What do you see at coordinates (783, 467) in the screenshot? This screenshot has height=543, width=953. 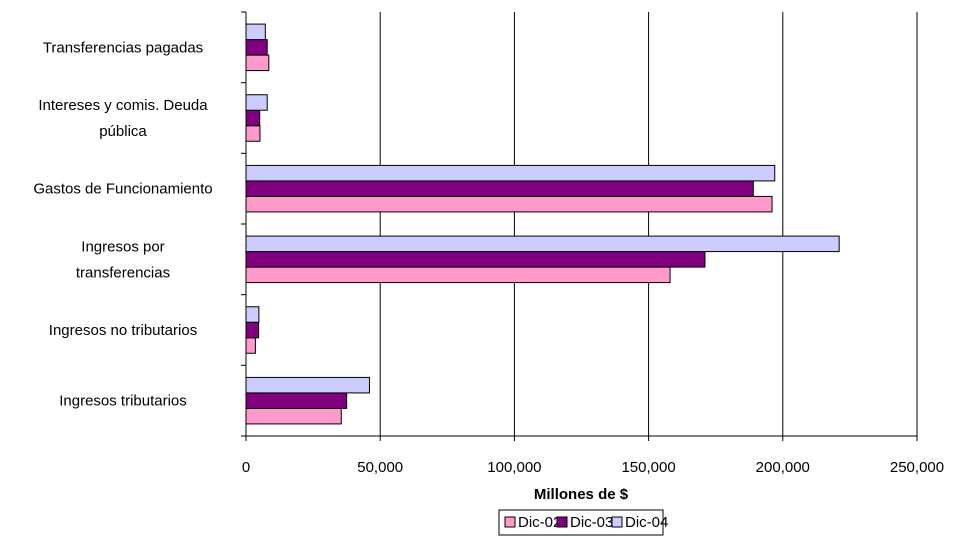 I see `x-tick-label: 200,000` at bounding box center [783, 467].